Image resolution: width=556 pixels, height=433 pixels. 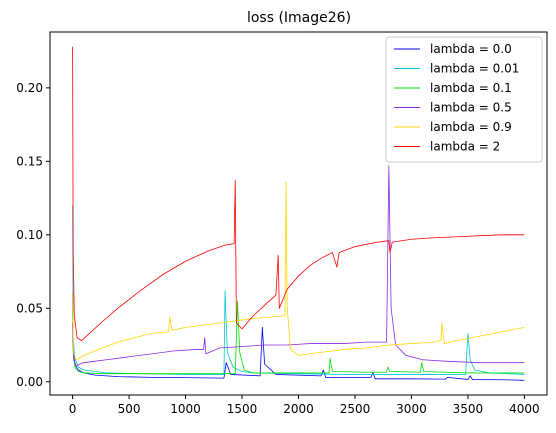 I want to click on legend-label-4: lambda = 0.9, so click(x=471, y=127).